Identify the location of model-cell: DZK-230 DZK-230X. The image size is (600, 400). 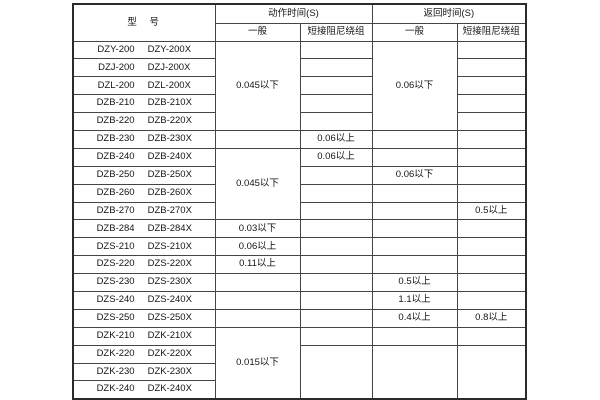
(144, 372).